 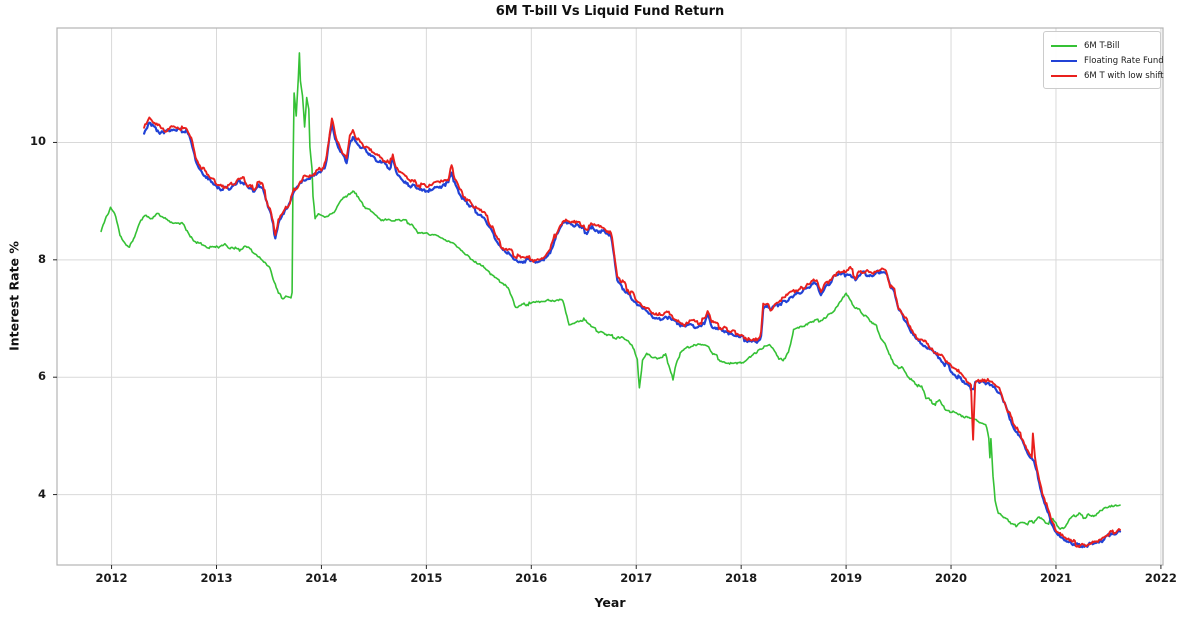 What do you see at coordinates (216, 578) in the screenshot?
I see `x-tick-label-2013: 2013` at bounding box center [216, 578].